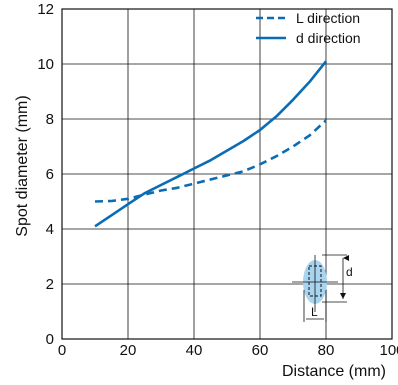  Describe the element at coordinates (388, 350) in the screenshot. I see `x-tick-label: 100` at that location.